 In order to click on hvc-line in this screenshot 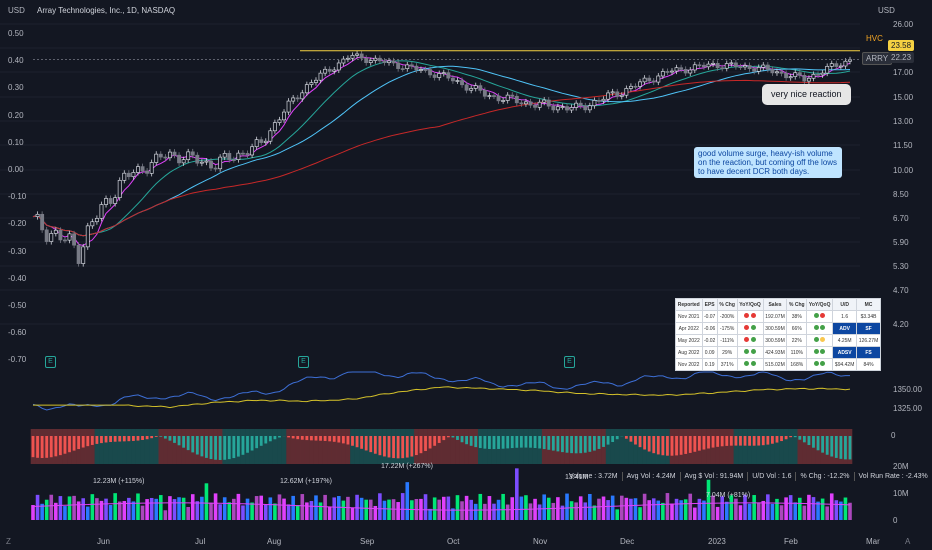, I will do `click(446, 55)`.